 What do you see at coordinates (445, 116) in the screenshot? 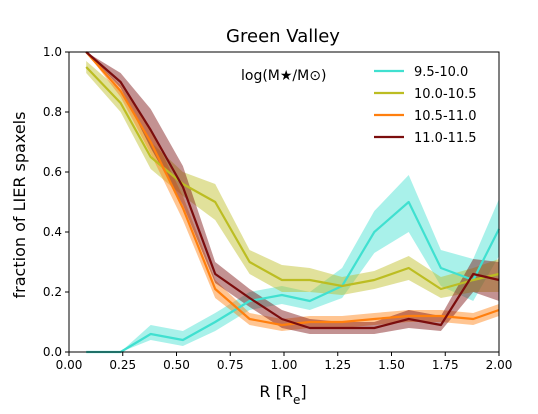
I see `legend-label-2: 10.5-11.0` at bounding box center [445, 116].